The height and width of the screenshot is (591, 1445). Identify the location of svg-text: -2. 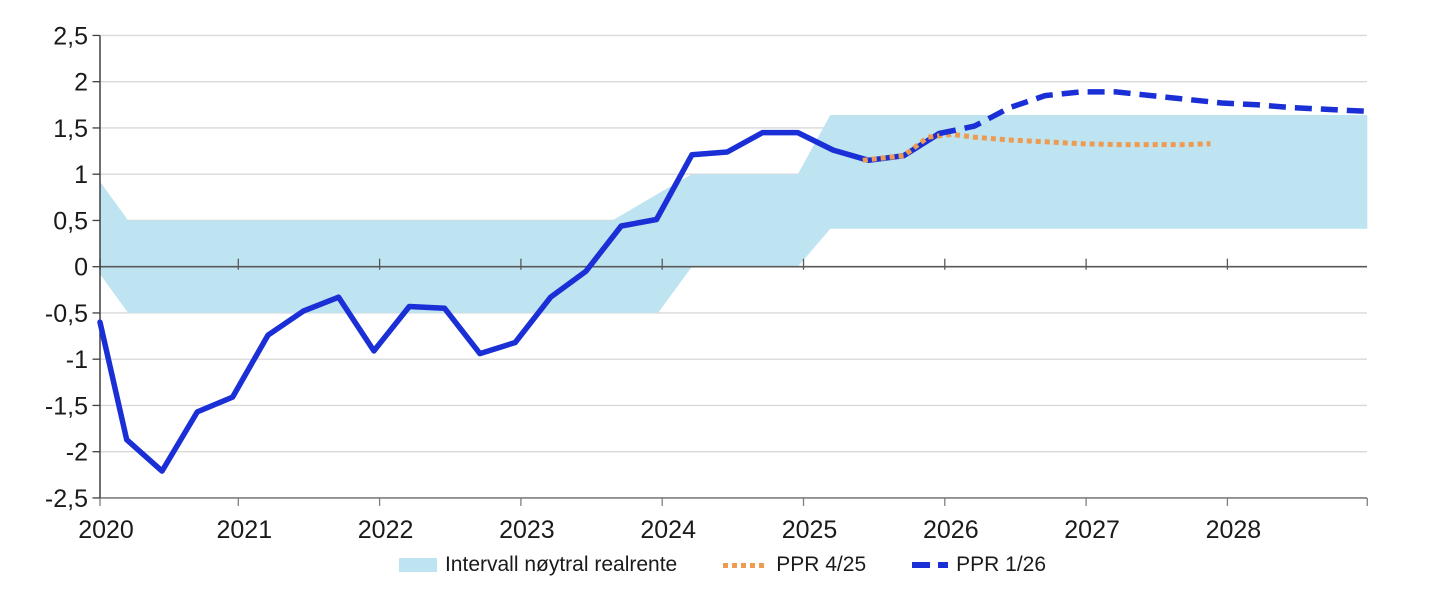
(77, 453).